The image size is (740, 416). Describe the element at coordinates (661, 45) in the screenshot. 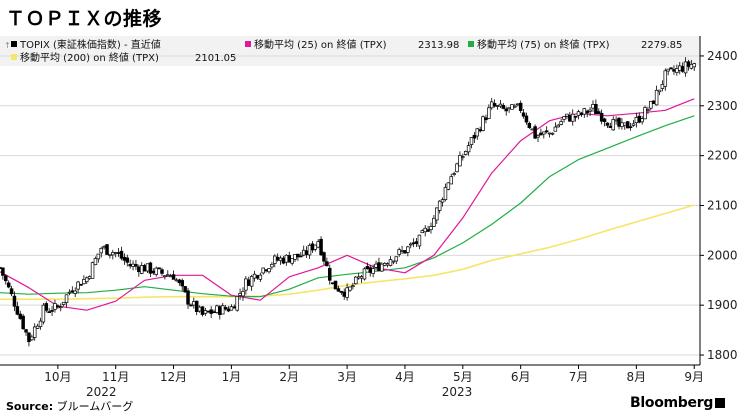

I see `legend-value-ma75: 2279.85` at that location.